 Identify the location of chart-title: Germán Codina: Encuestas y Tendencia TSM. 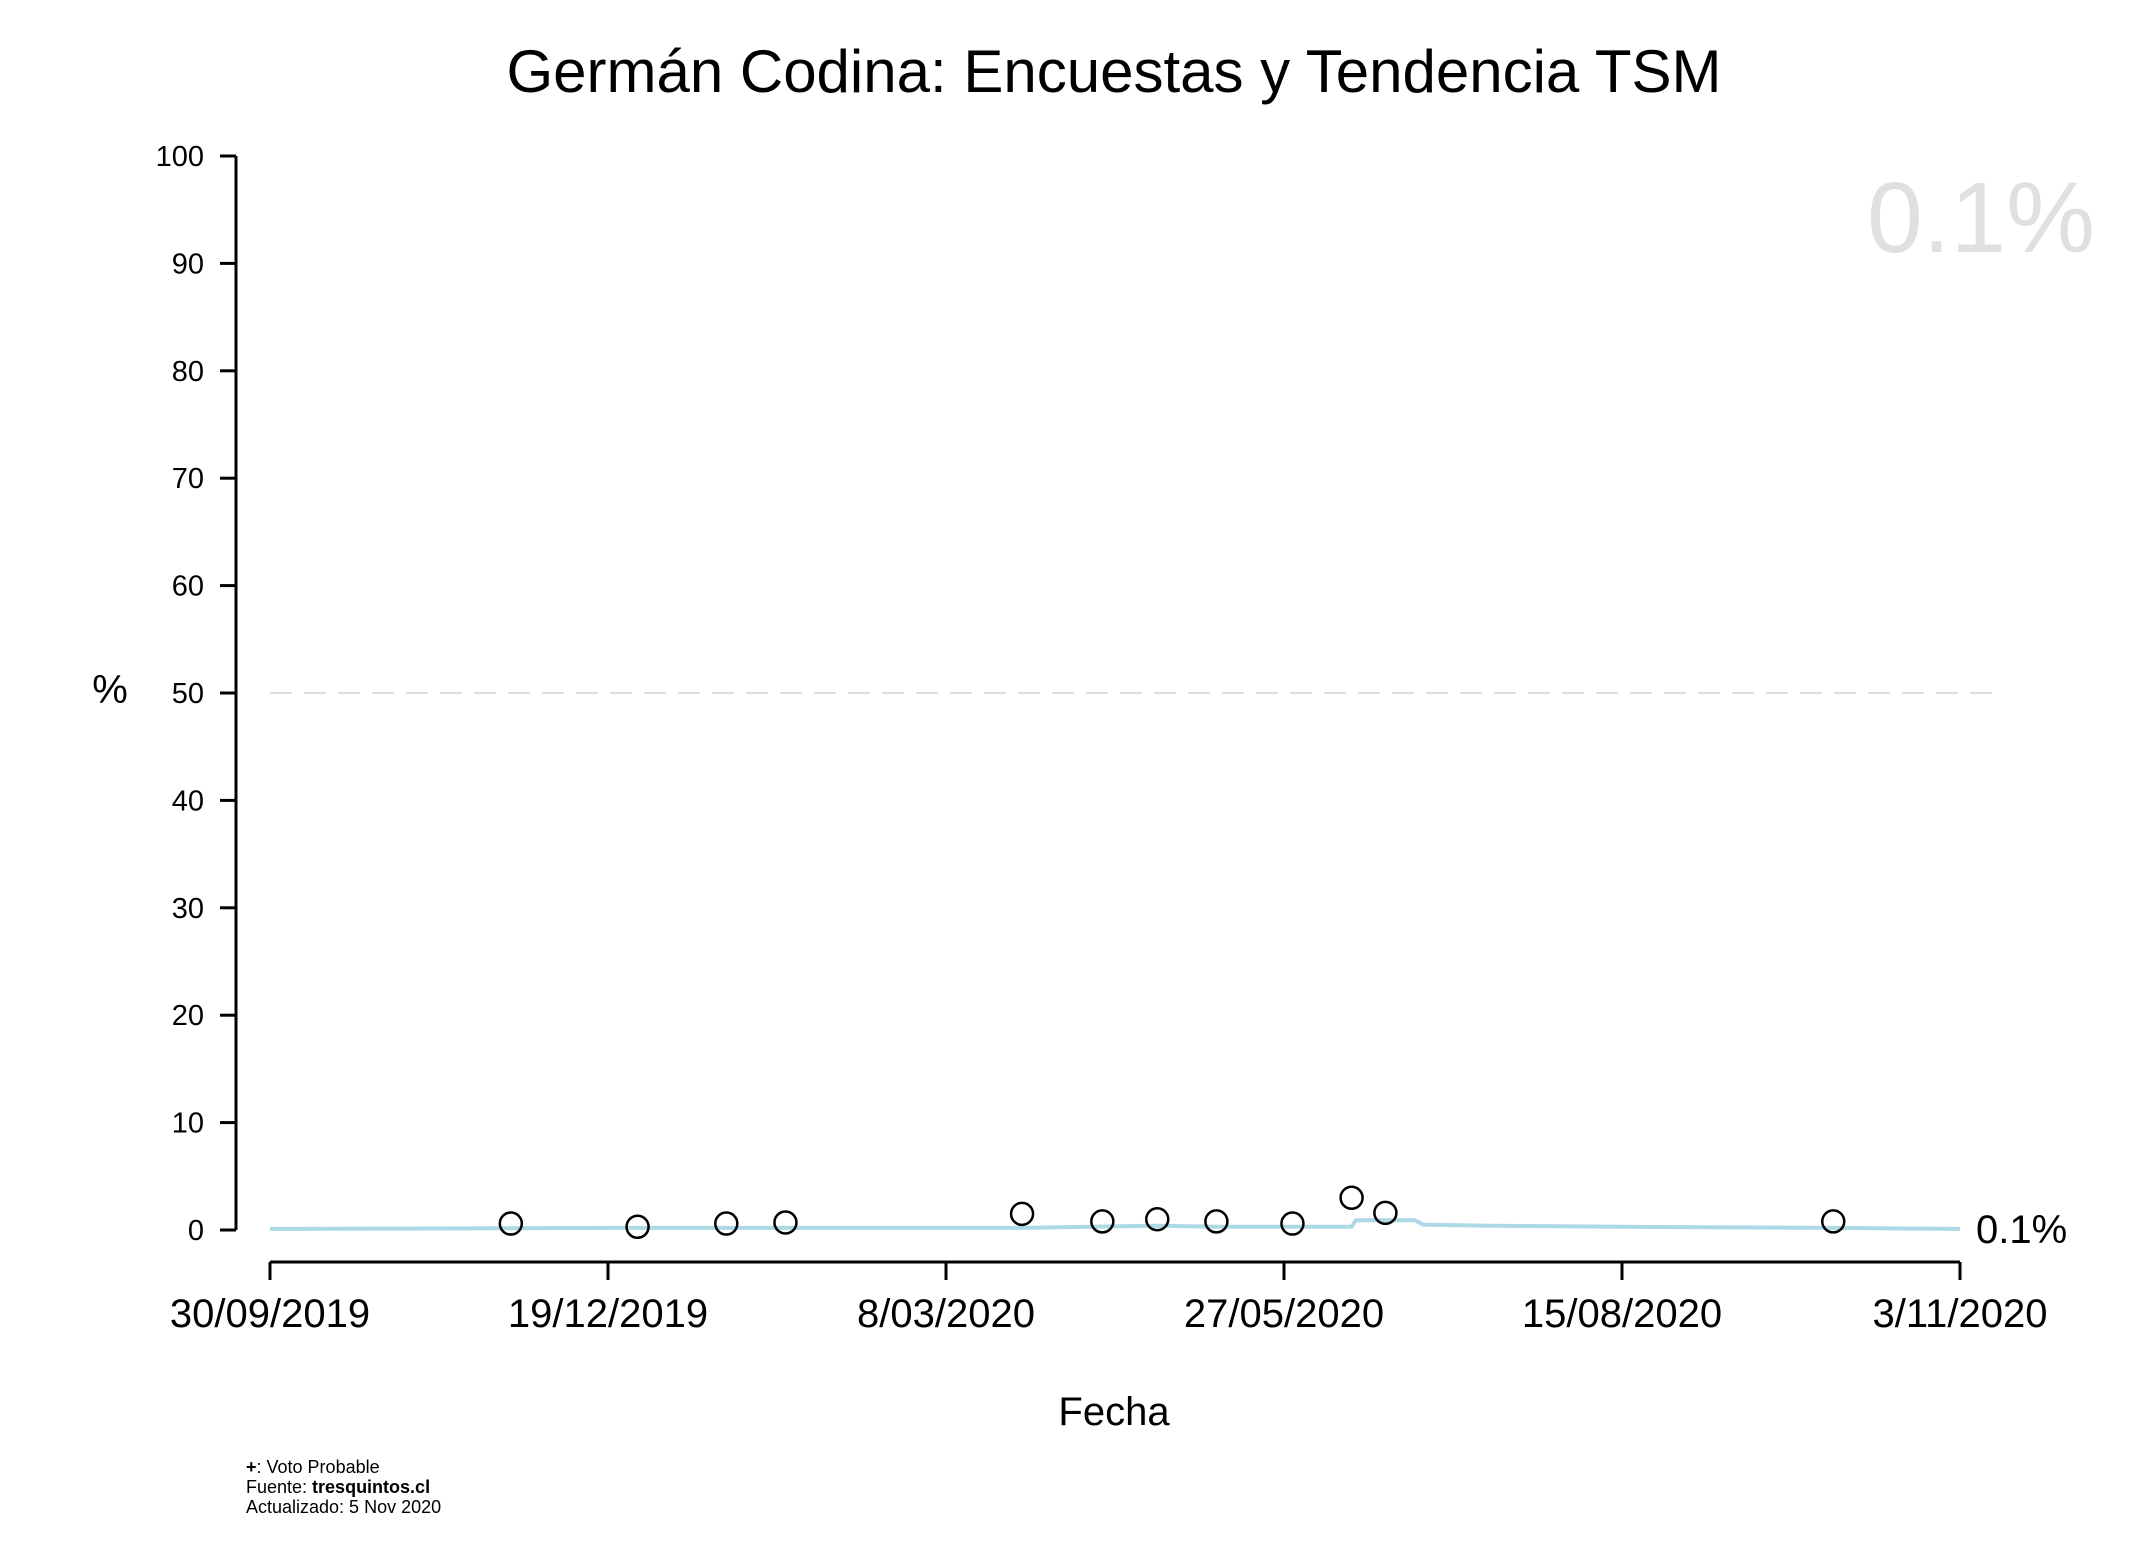
(1113, 71).